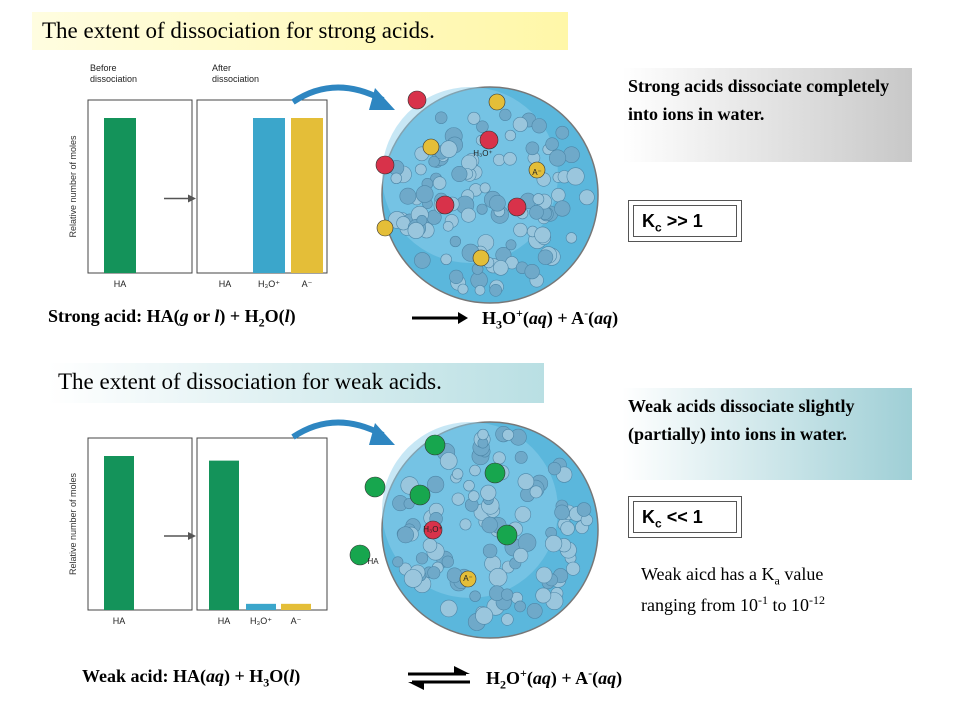 This screenshot has width=960, height=720. Describe the element at coordinates (269, 195) in the screenshot. I see `bar-after-h3o` at that location.